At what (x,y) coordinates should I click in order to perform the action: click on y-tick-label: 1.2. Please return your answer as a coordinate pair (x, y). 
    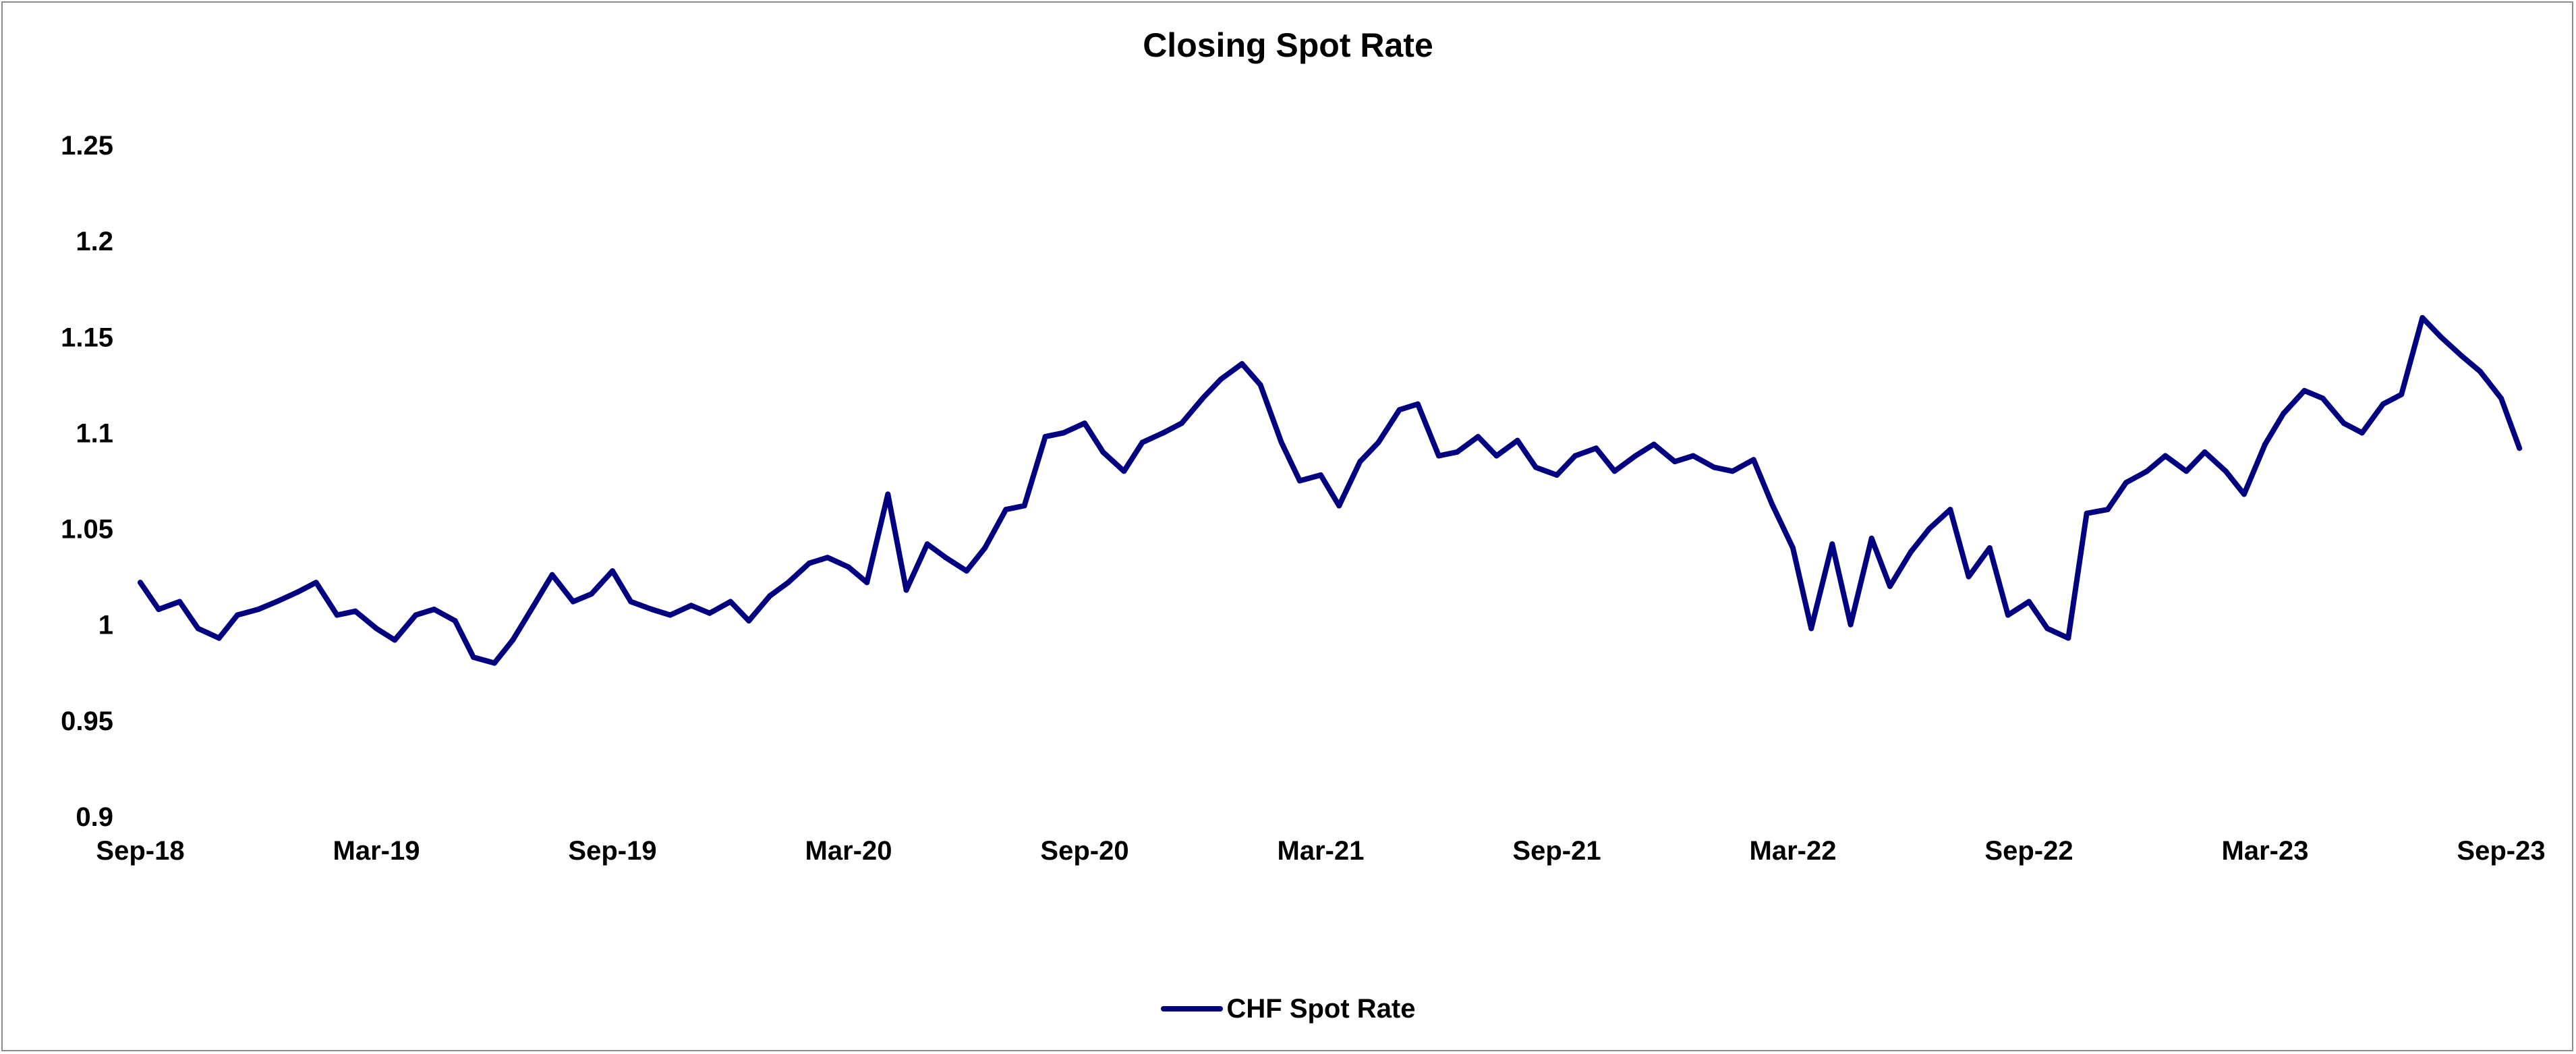
    Looking at the image, I should click on (94, 241).